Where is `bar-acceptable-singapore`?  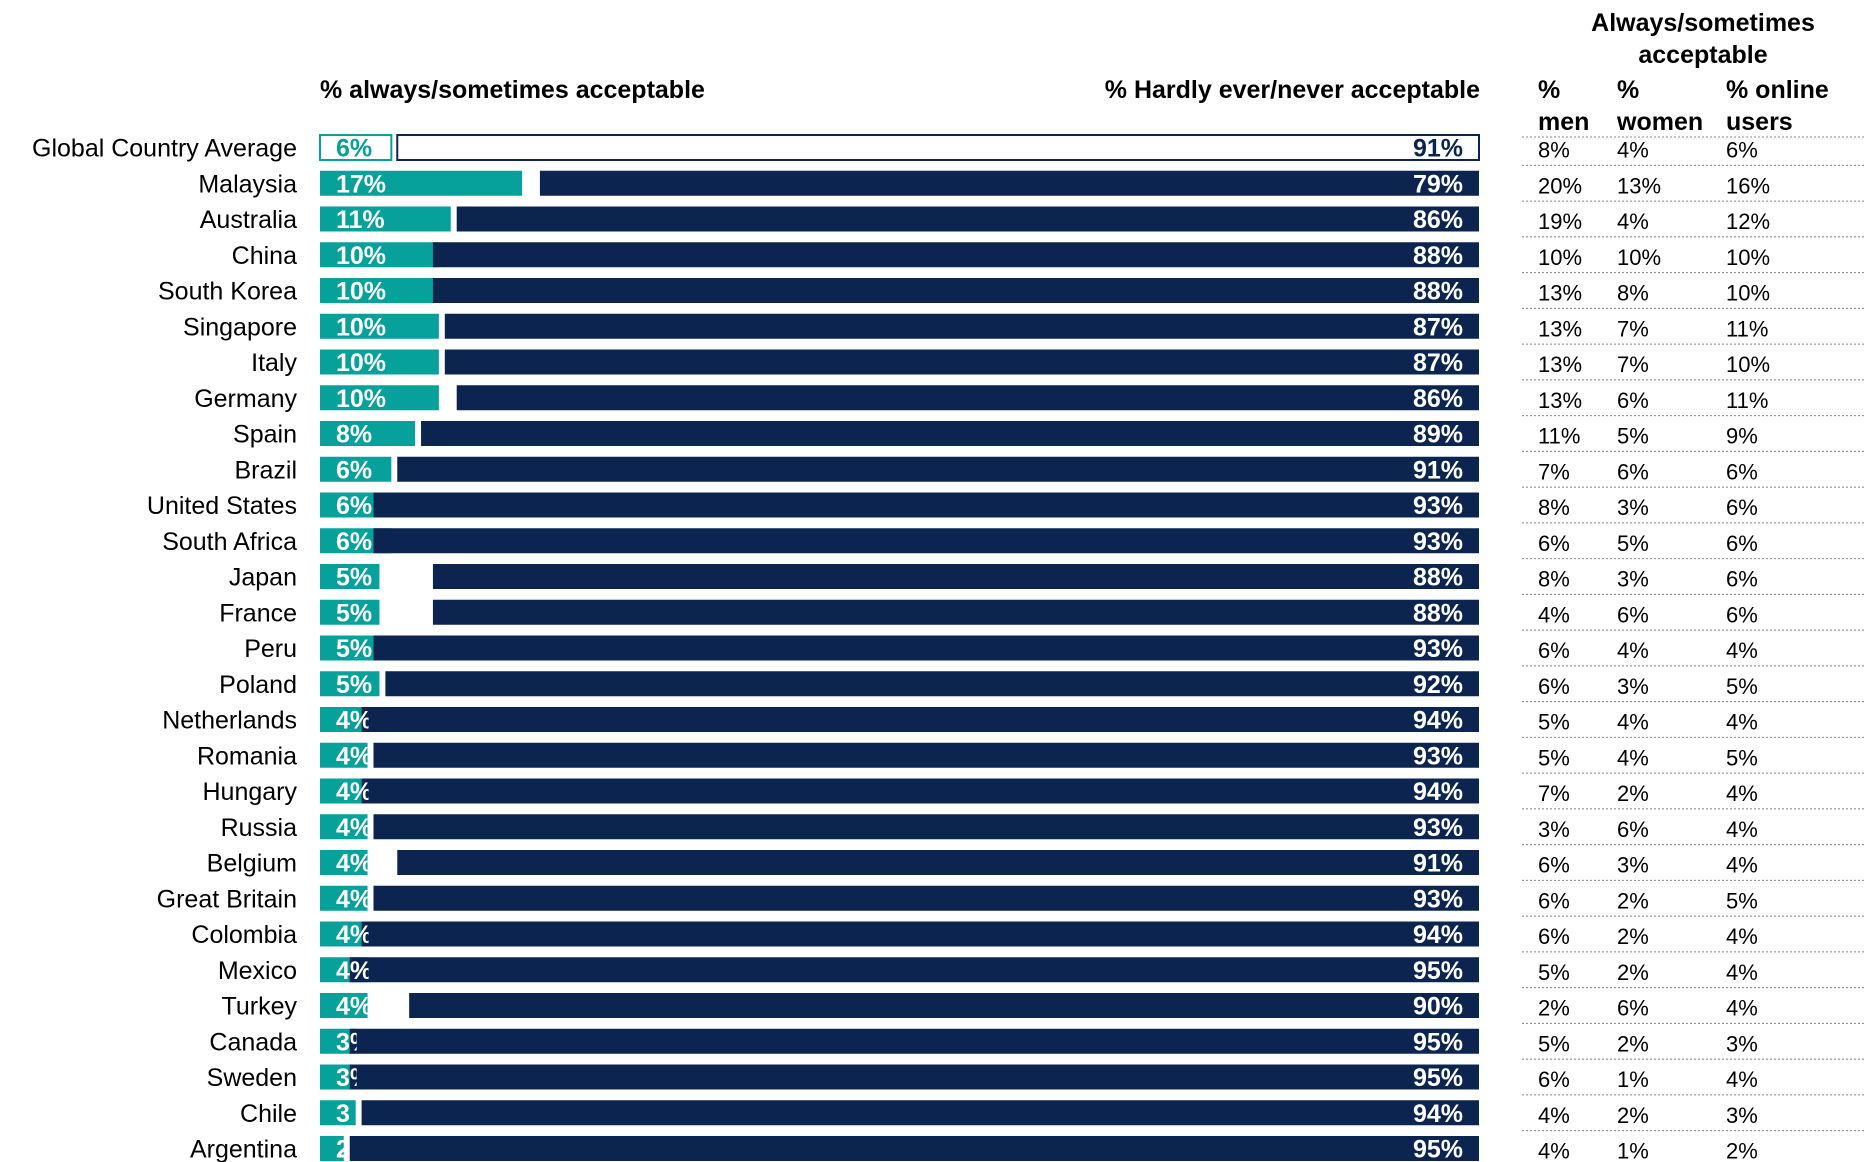 bar-acceptable-singapore is located at coordinates (379, 326).